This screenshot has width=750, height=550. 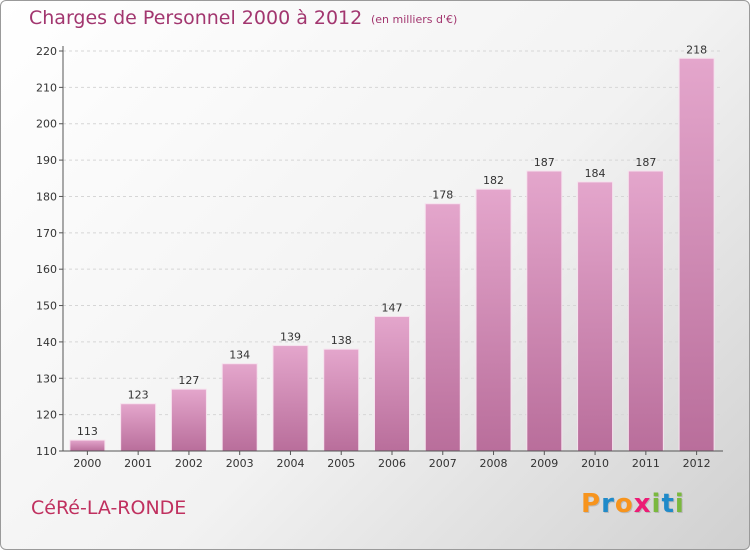 I want to click on value-label: 218, so click(x=696, y=49).